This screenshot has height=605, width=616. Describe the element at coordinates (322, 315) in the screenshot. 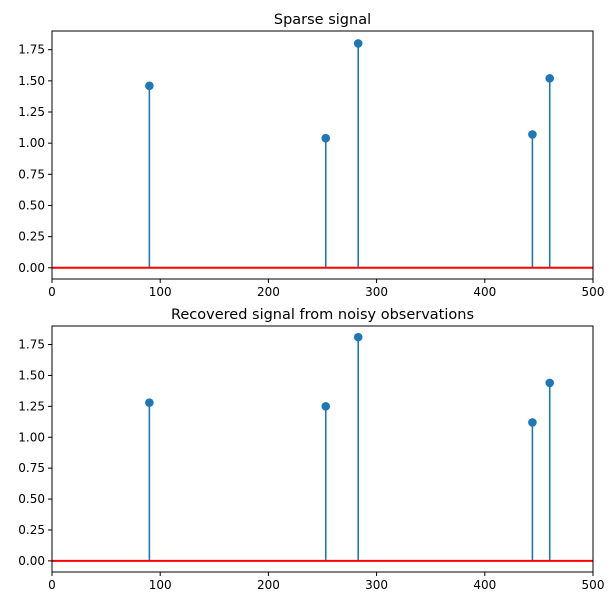

I see `chart-title: Recovered signal from noisy observations` at that location.